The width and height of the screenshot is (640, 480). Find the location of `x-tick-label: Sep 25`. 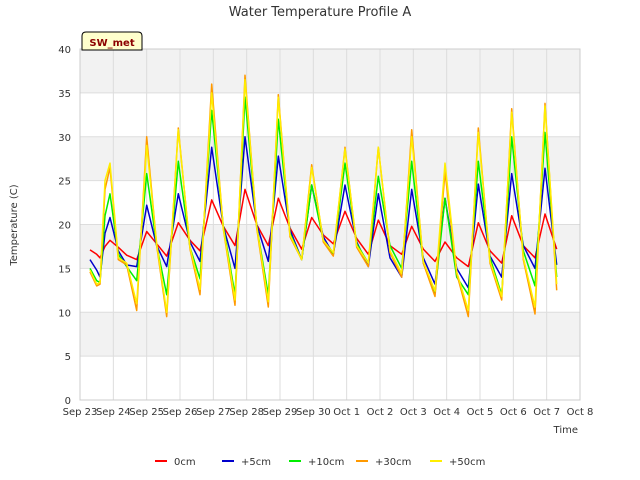

x-tick-label: Sep 25 is located at coordinates (146, 412).